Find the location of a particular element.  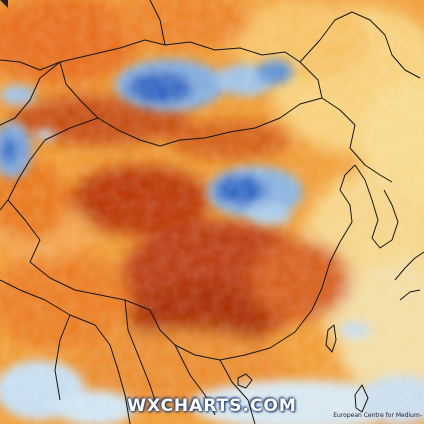

watermark-text: WXCHARTS.COM is located at coordinates (212, 406).